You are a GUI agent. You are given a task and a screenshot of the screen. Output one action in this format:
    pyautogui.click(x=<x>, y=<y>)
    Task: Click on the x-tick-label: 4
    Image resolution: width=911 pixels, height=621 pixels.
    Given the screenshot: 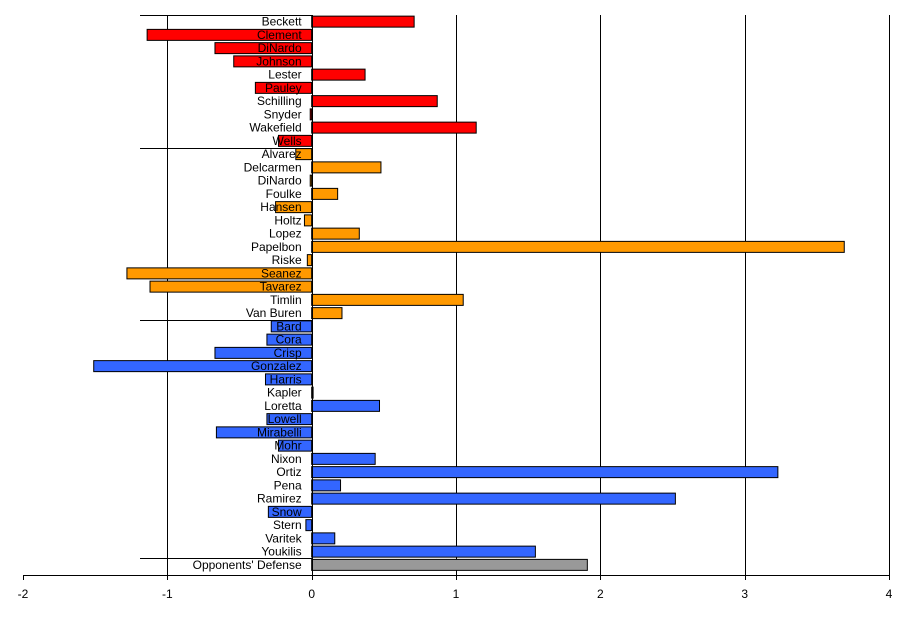 What is the action you would take?
    pyautogui.click(x=889, y=594)
    